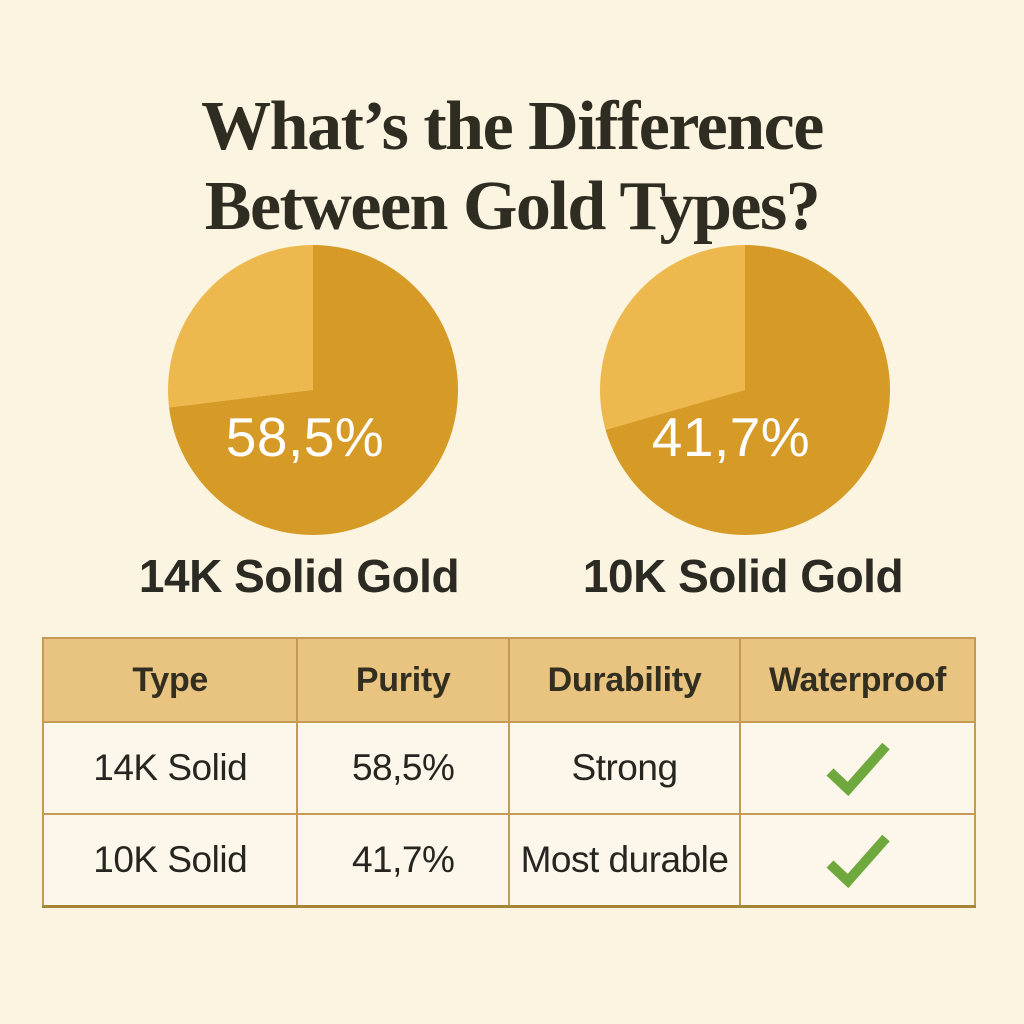 This screenshot has height=1024, width=1024. I want to click on cell-durability-14k: Strong, so click(624, 768).